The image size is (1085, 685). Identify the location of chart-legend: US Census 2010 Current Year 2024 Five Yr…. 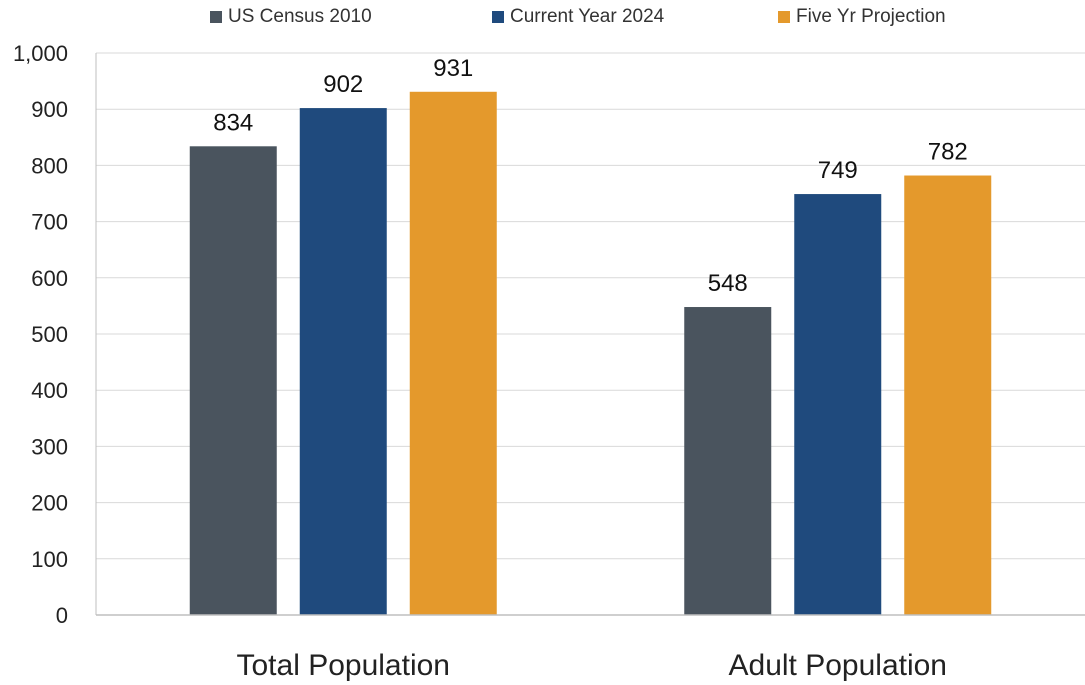
(542, 19).